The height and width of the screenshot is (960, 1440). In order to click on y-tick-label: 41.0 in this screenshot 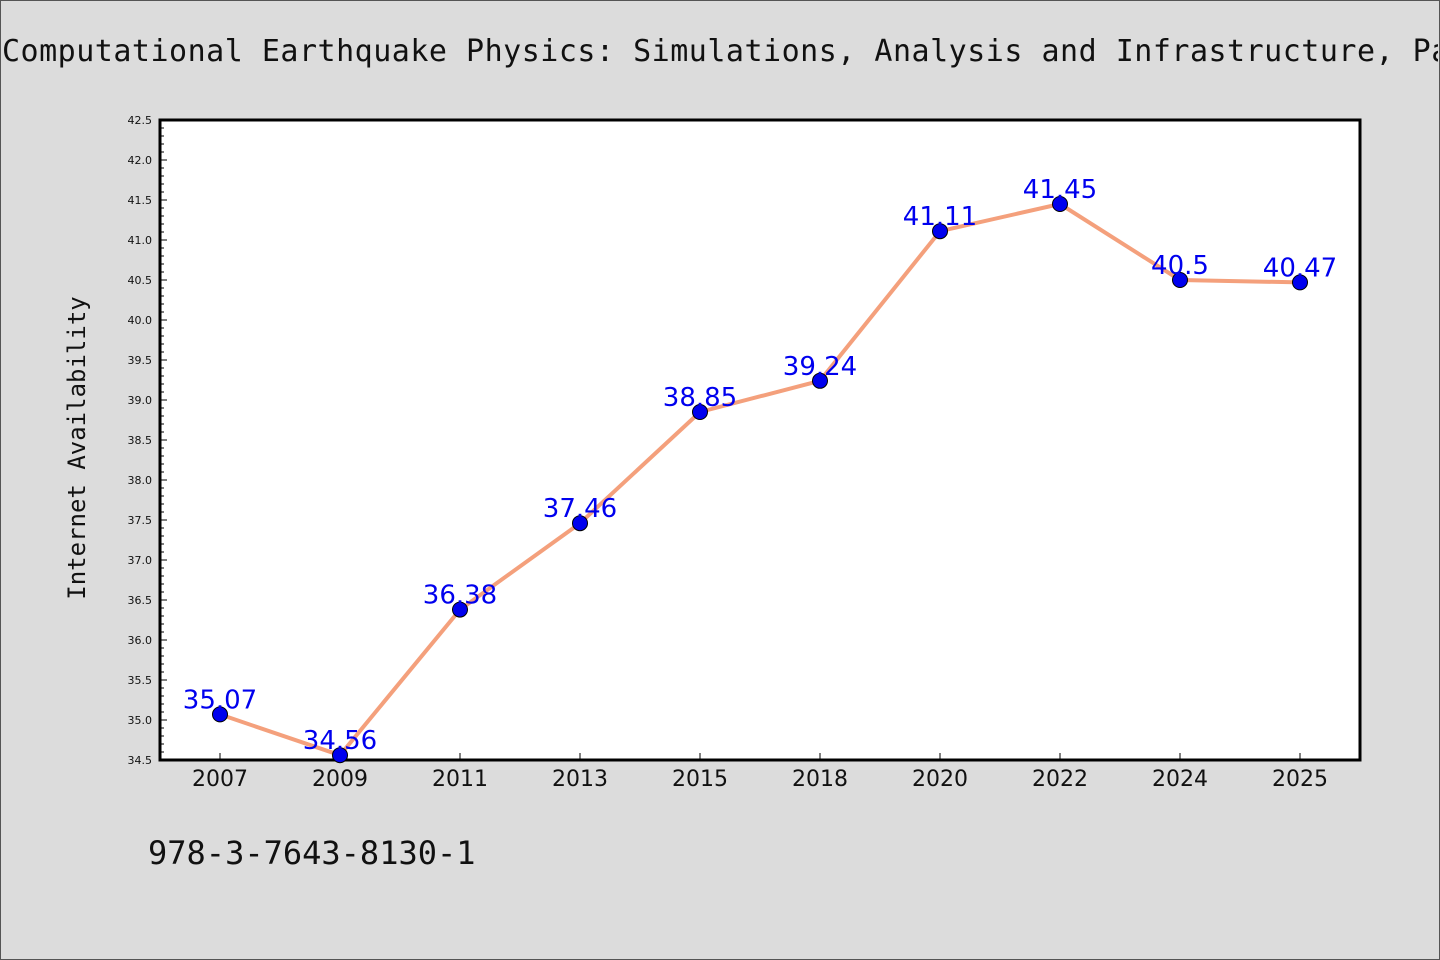, I will do `click(140, 240)`.